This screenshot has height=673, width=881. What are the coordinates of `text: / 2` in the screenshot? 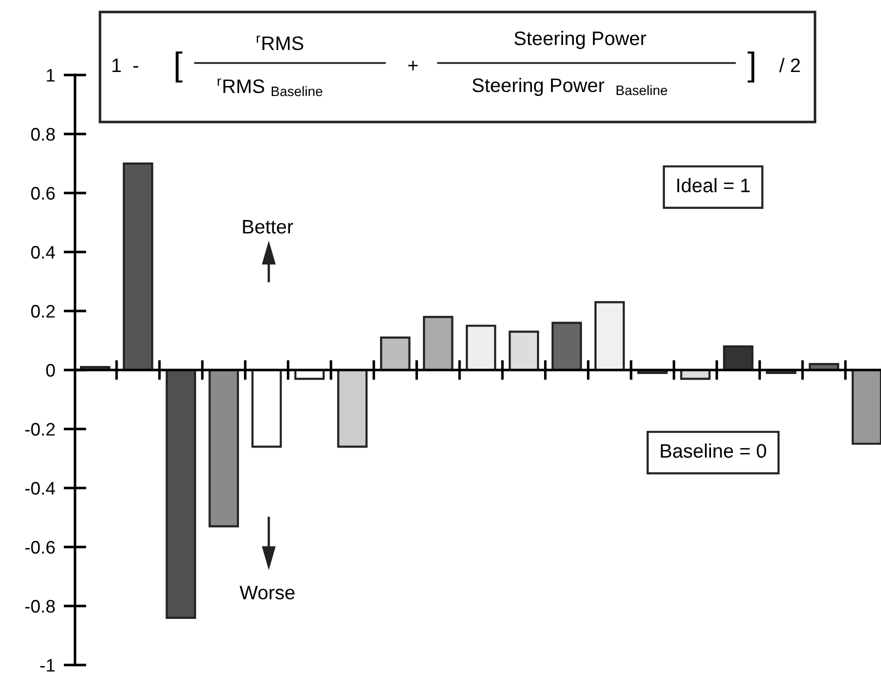 It's located at (789, 65).